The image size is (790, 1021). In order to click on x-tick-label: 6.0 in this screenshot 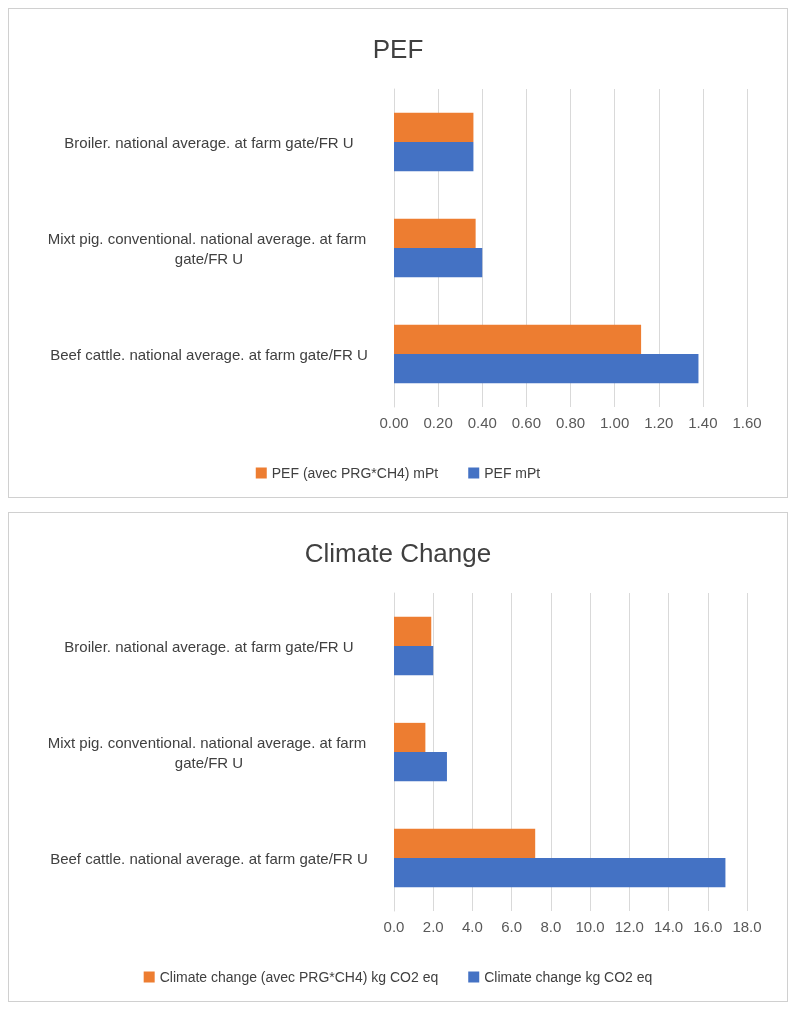, I will do `click(512, 926)`.